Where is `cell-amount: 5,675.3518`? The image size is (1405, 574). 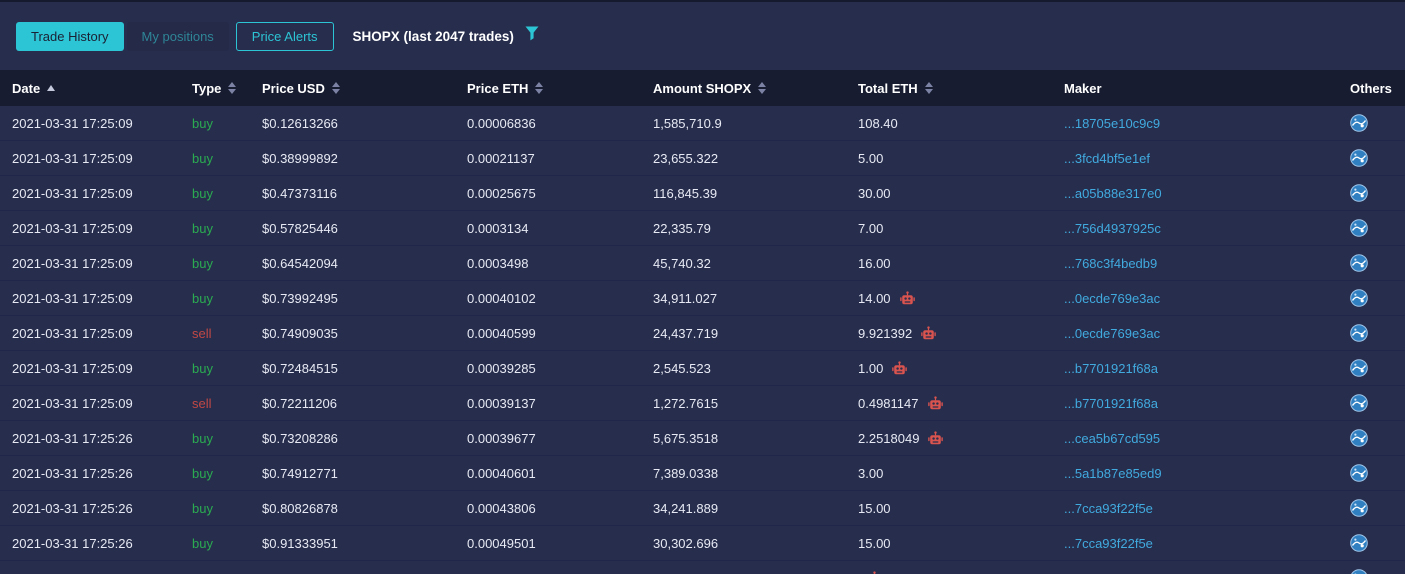 cell-amount: 5,675.3518 is located at coordinates (686, 438).